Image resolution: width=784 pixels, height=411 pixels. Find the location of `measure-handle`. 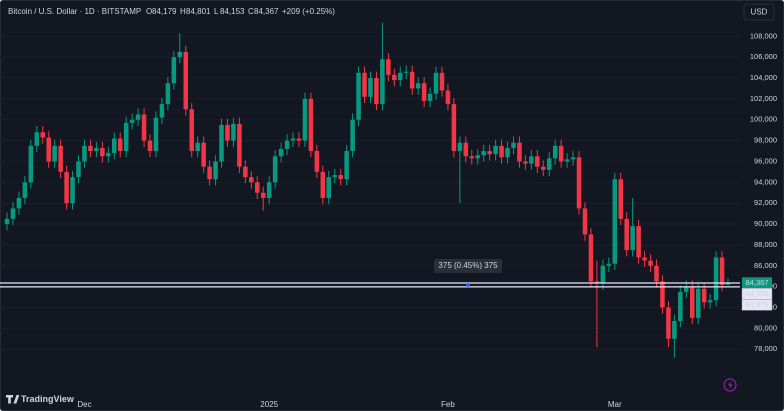

measure-handle is located at coordinates (468, 284).